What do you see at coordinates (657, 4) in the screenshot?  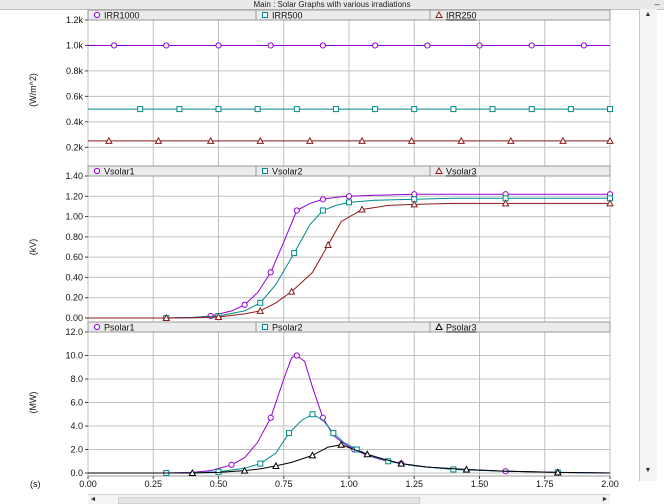 I see `minimize-button: –` at bounding box center [657, 4].